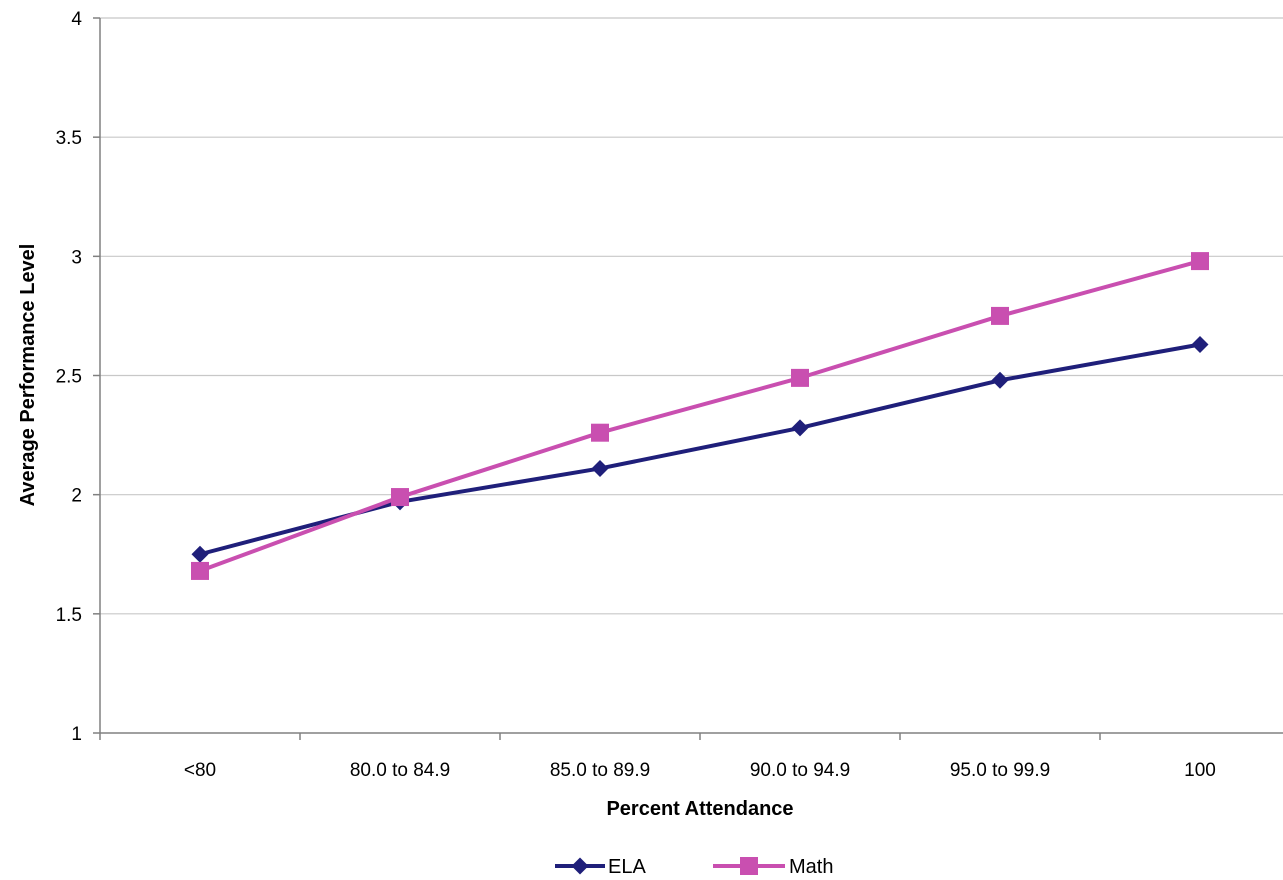 The image size is (1283, 880). I want to click on x-tick-label: 100, so click(1200, 770).